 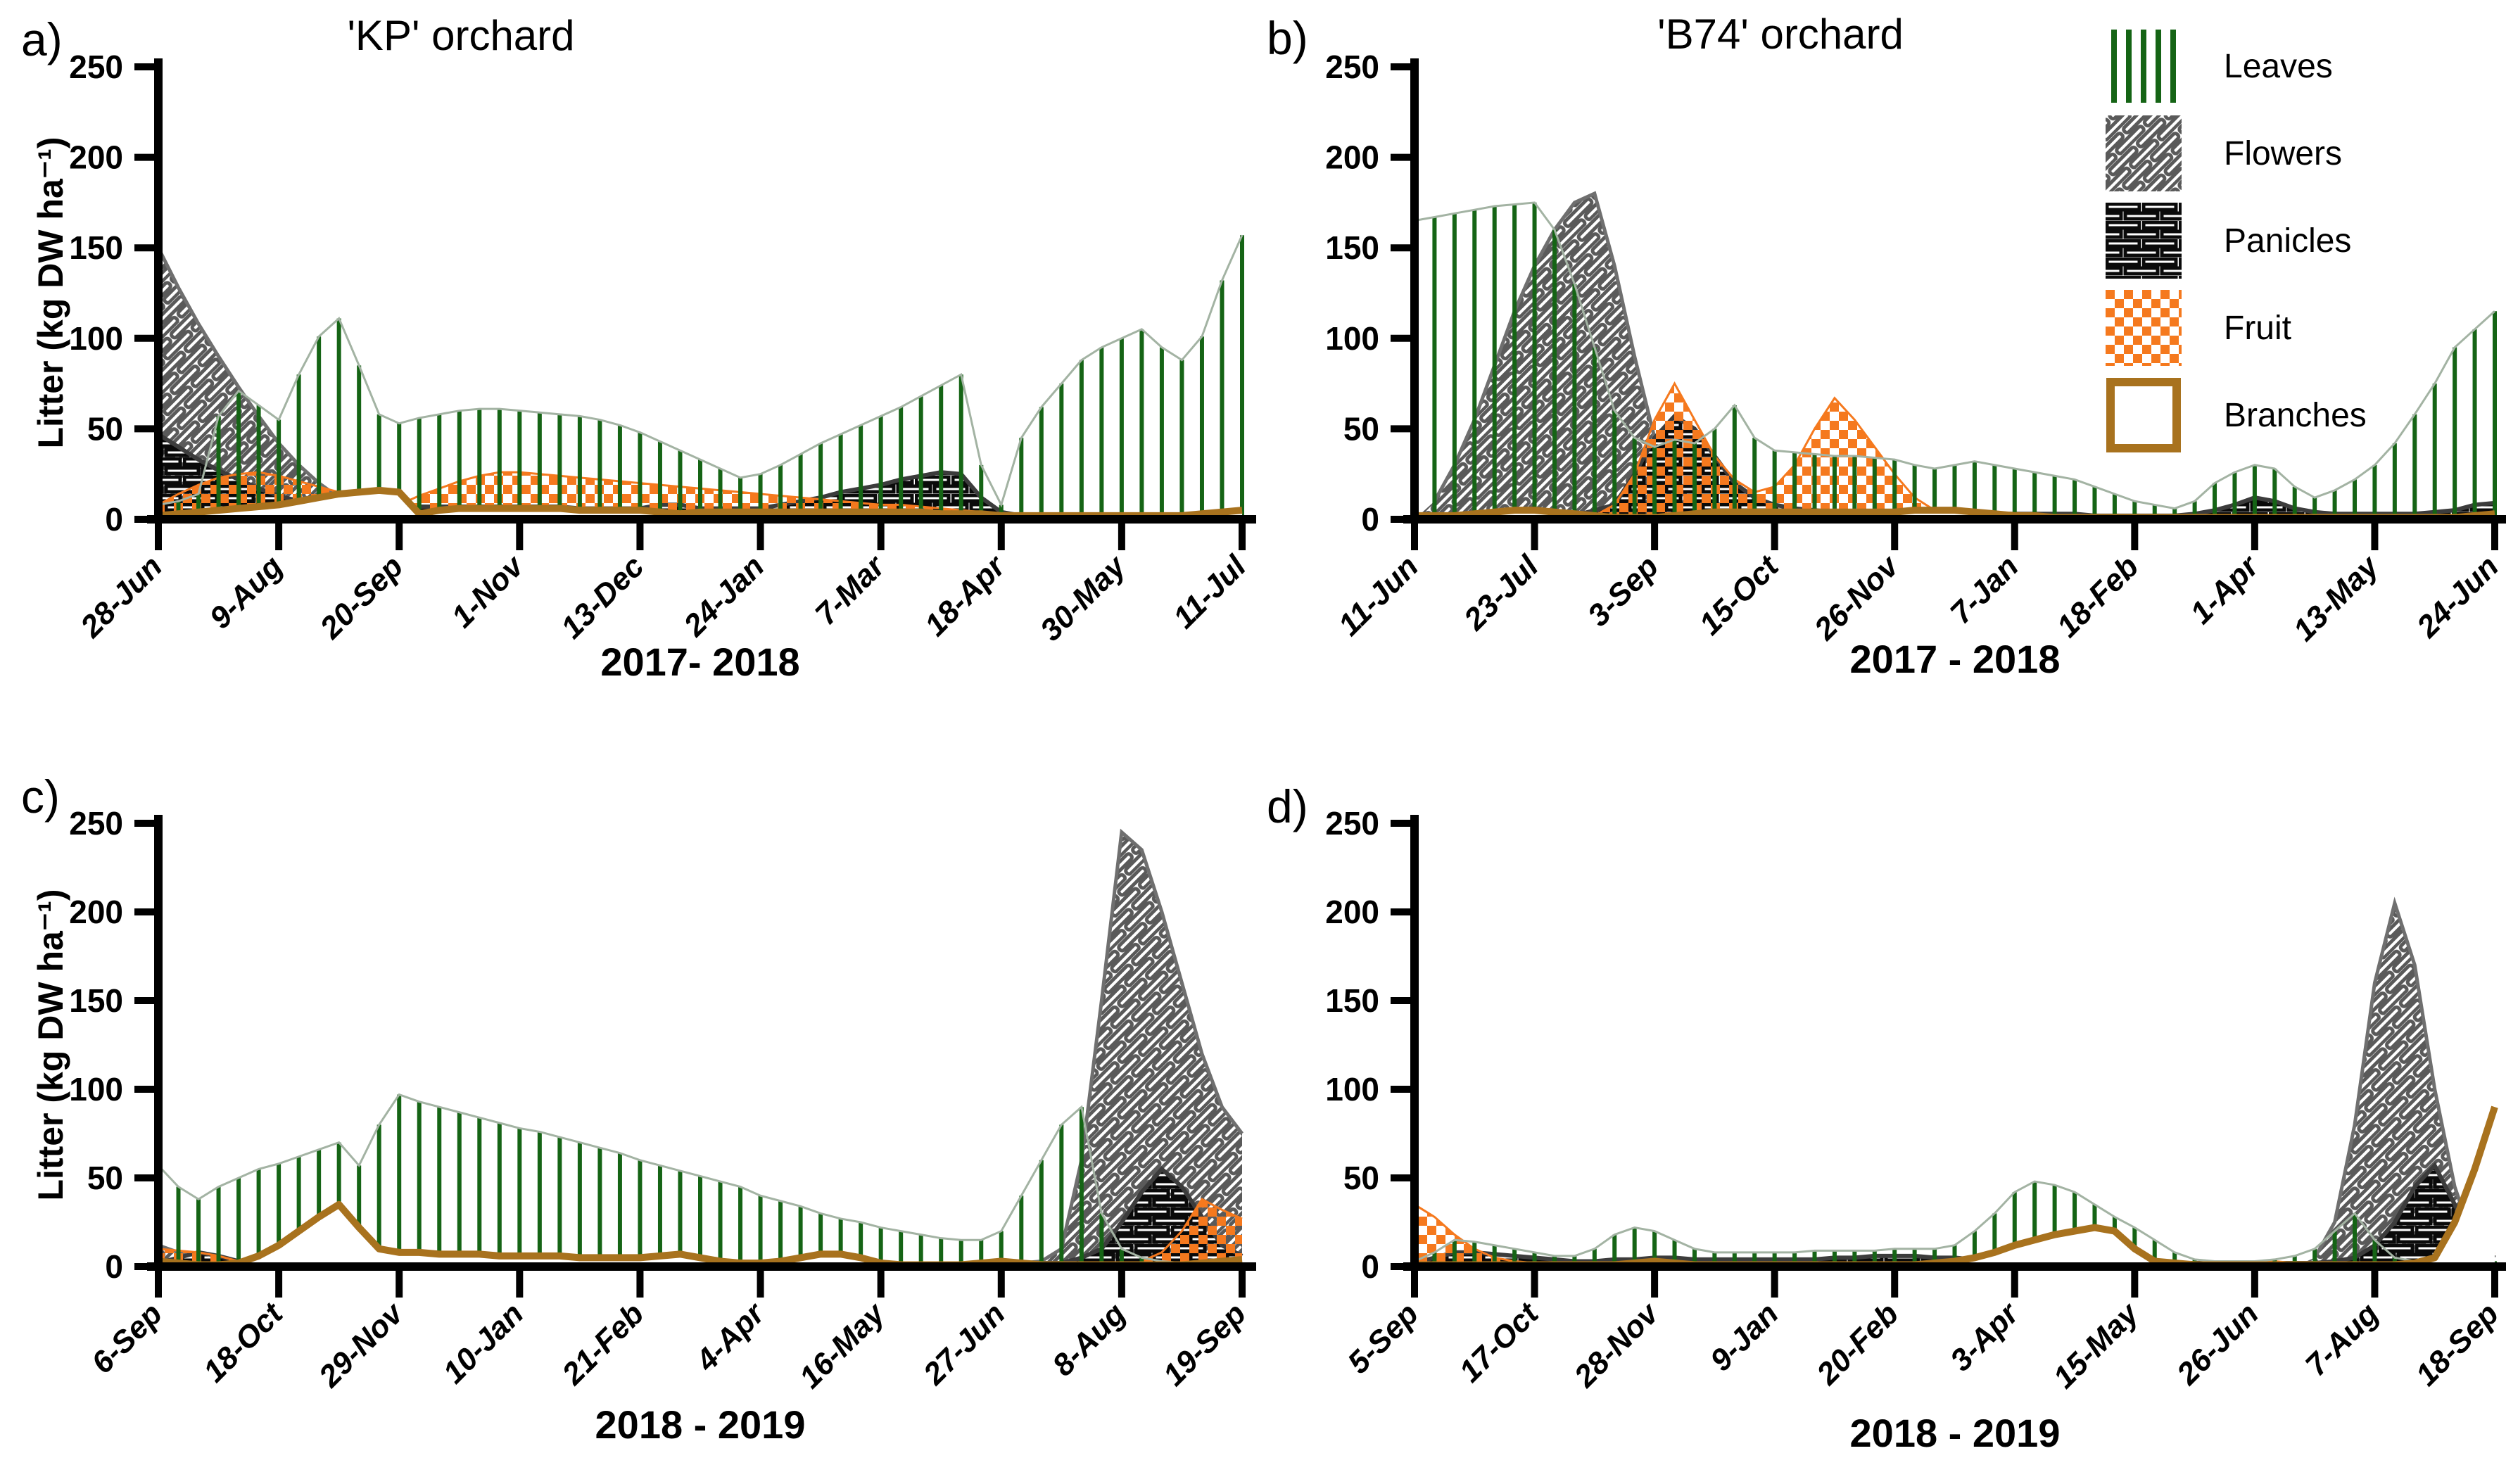 I want to click on x-tick-label: 11-Jun, so click(x=1378, y=596).